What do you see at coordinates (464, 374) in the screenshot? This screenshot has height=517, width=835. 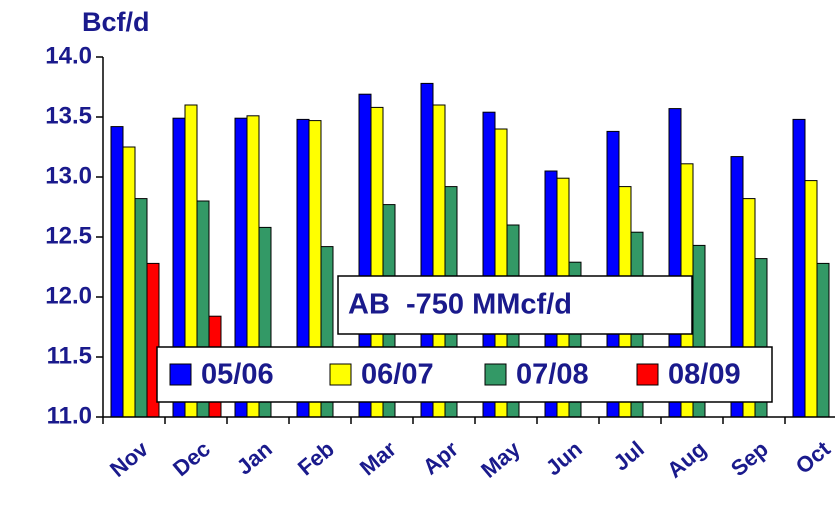 I see `legend-box` at bounding box center [464, 374].